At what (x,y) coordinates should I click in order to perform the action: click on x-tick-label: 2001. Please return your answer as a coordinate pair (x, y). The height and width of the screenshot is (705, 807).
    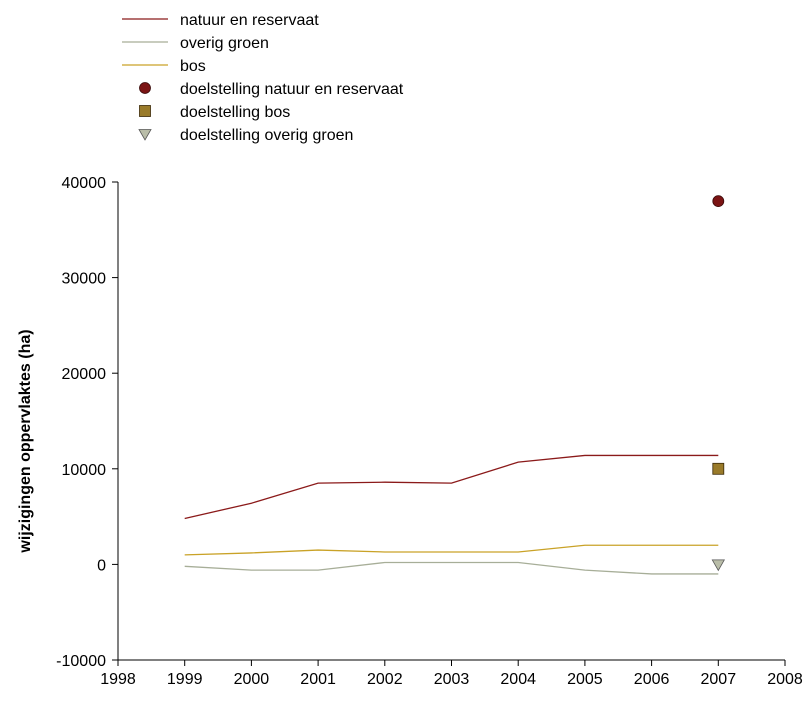
    Looking at the image, I should click on (318, 679).